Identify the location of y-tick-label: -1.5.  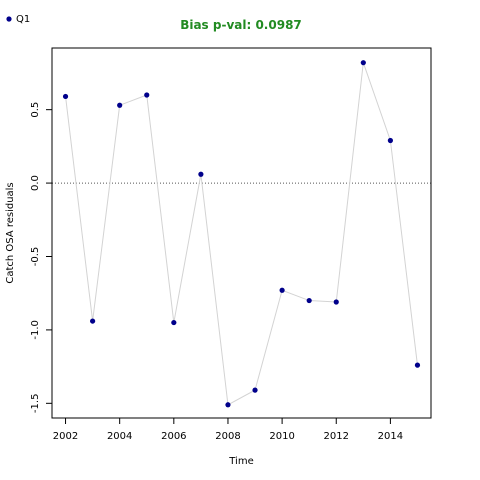
(35, 404).